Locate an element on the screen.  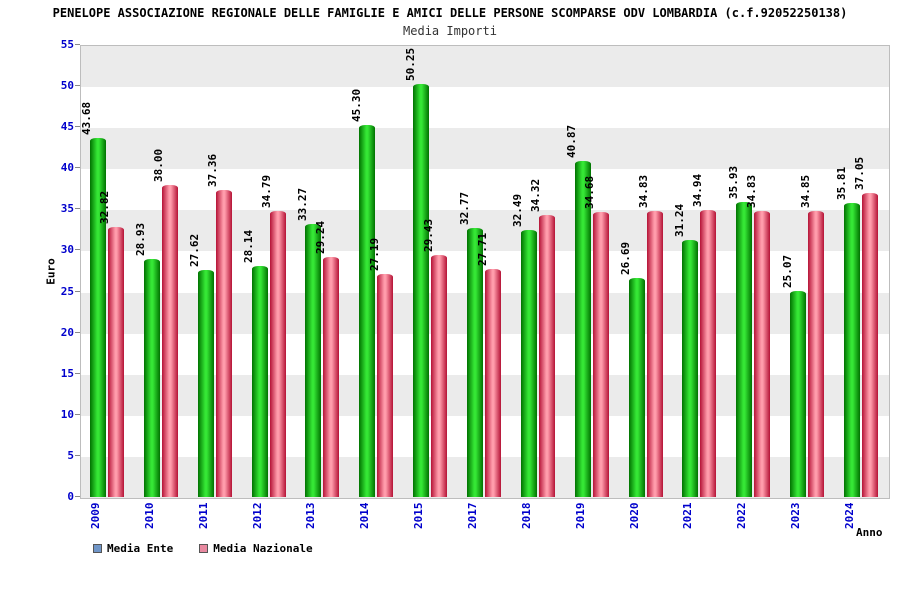
bar-value-label: 29.43 is located at coordinates (428, 236).